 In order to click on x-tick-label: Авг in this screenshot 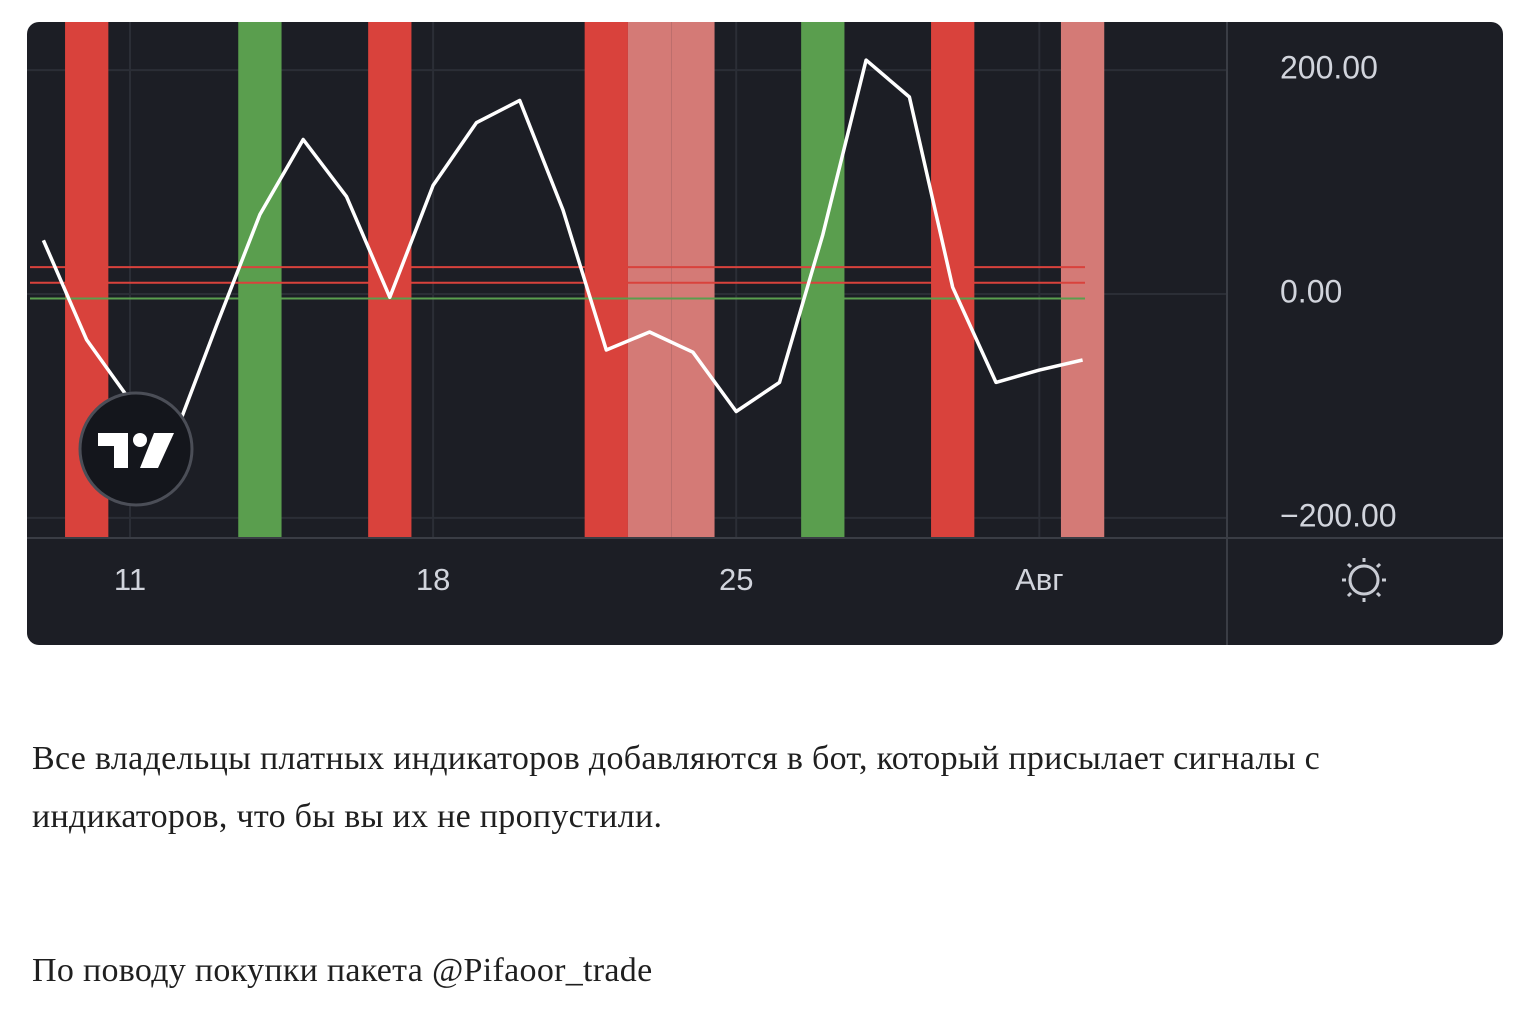, I will do `click(1039, 579)`.